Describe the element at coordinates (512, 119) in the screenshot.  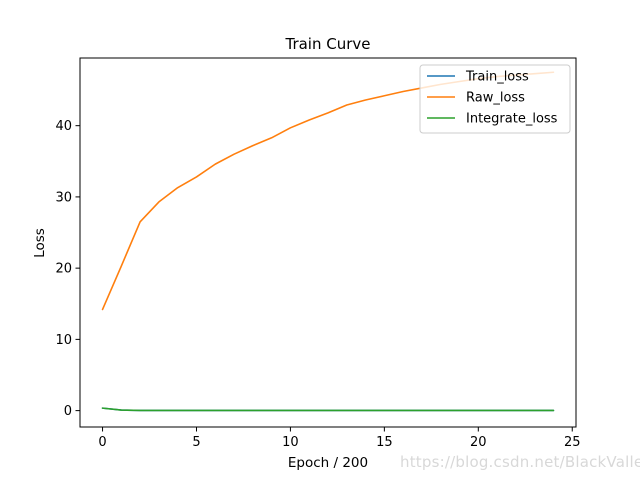
I see `legend-label-integrate-loss: Integrate_loss` at that location.